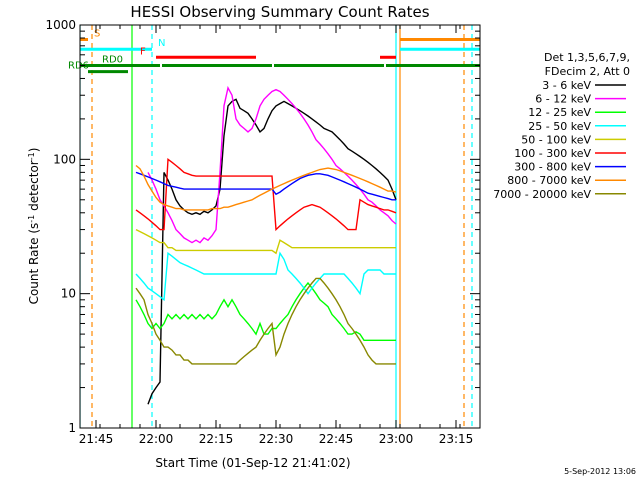 The image size is (640, 480). What do you see at coordinates (156, 439) in the screenshot?
I see `x-tick-label: 22:00` at bounding box center [156, 439].